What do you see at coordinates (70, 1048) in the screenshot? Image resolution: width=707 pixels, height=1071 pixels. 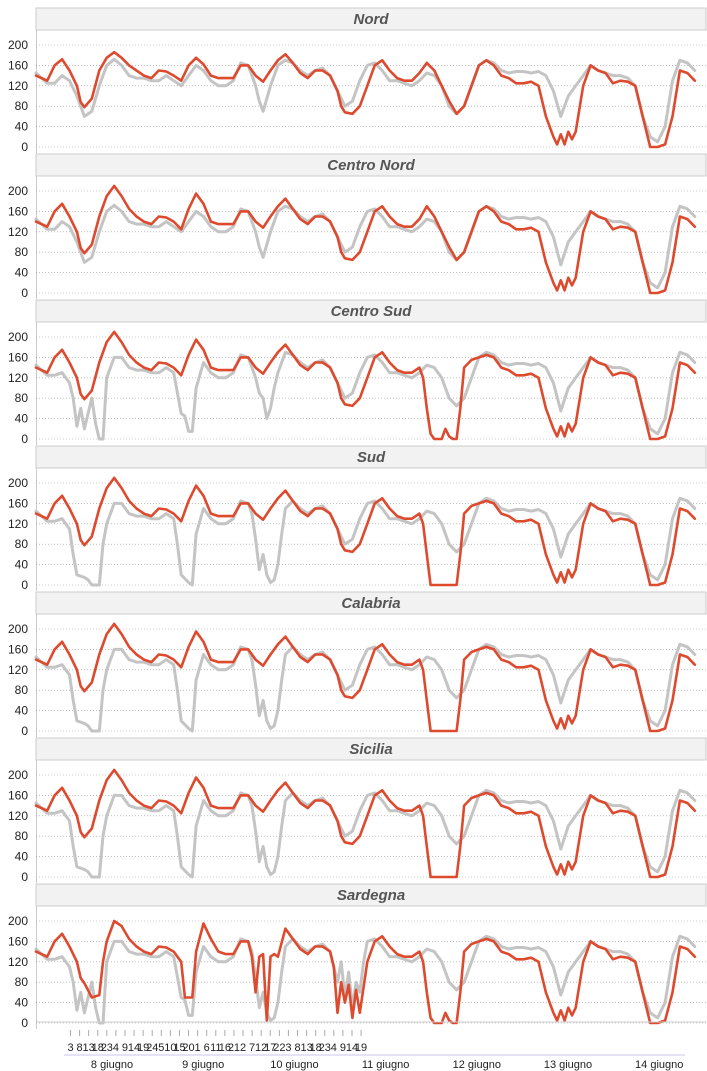 I see `x-hour-label: 3` at bounding box center [70, 1048].